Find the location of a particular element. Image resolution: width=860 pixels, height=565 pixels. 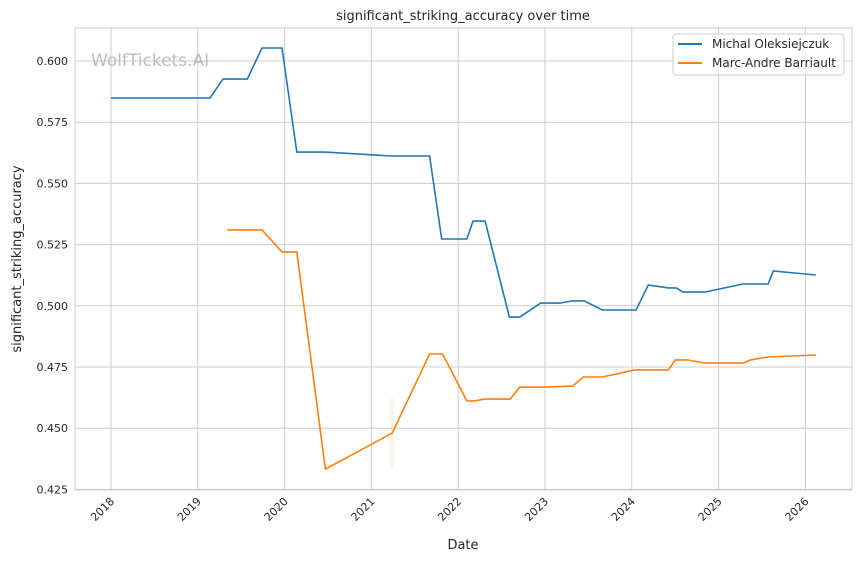

y-tick-label: 0.450 is located at coordinates (53, 428).